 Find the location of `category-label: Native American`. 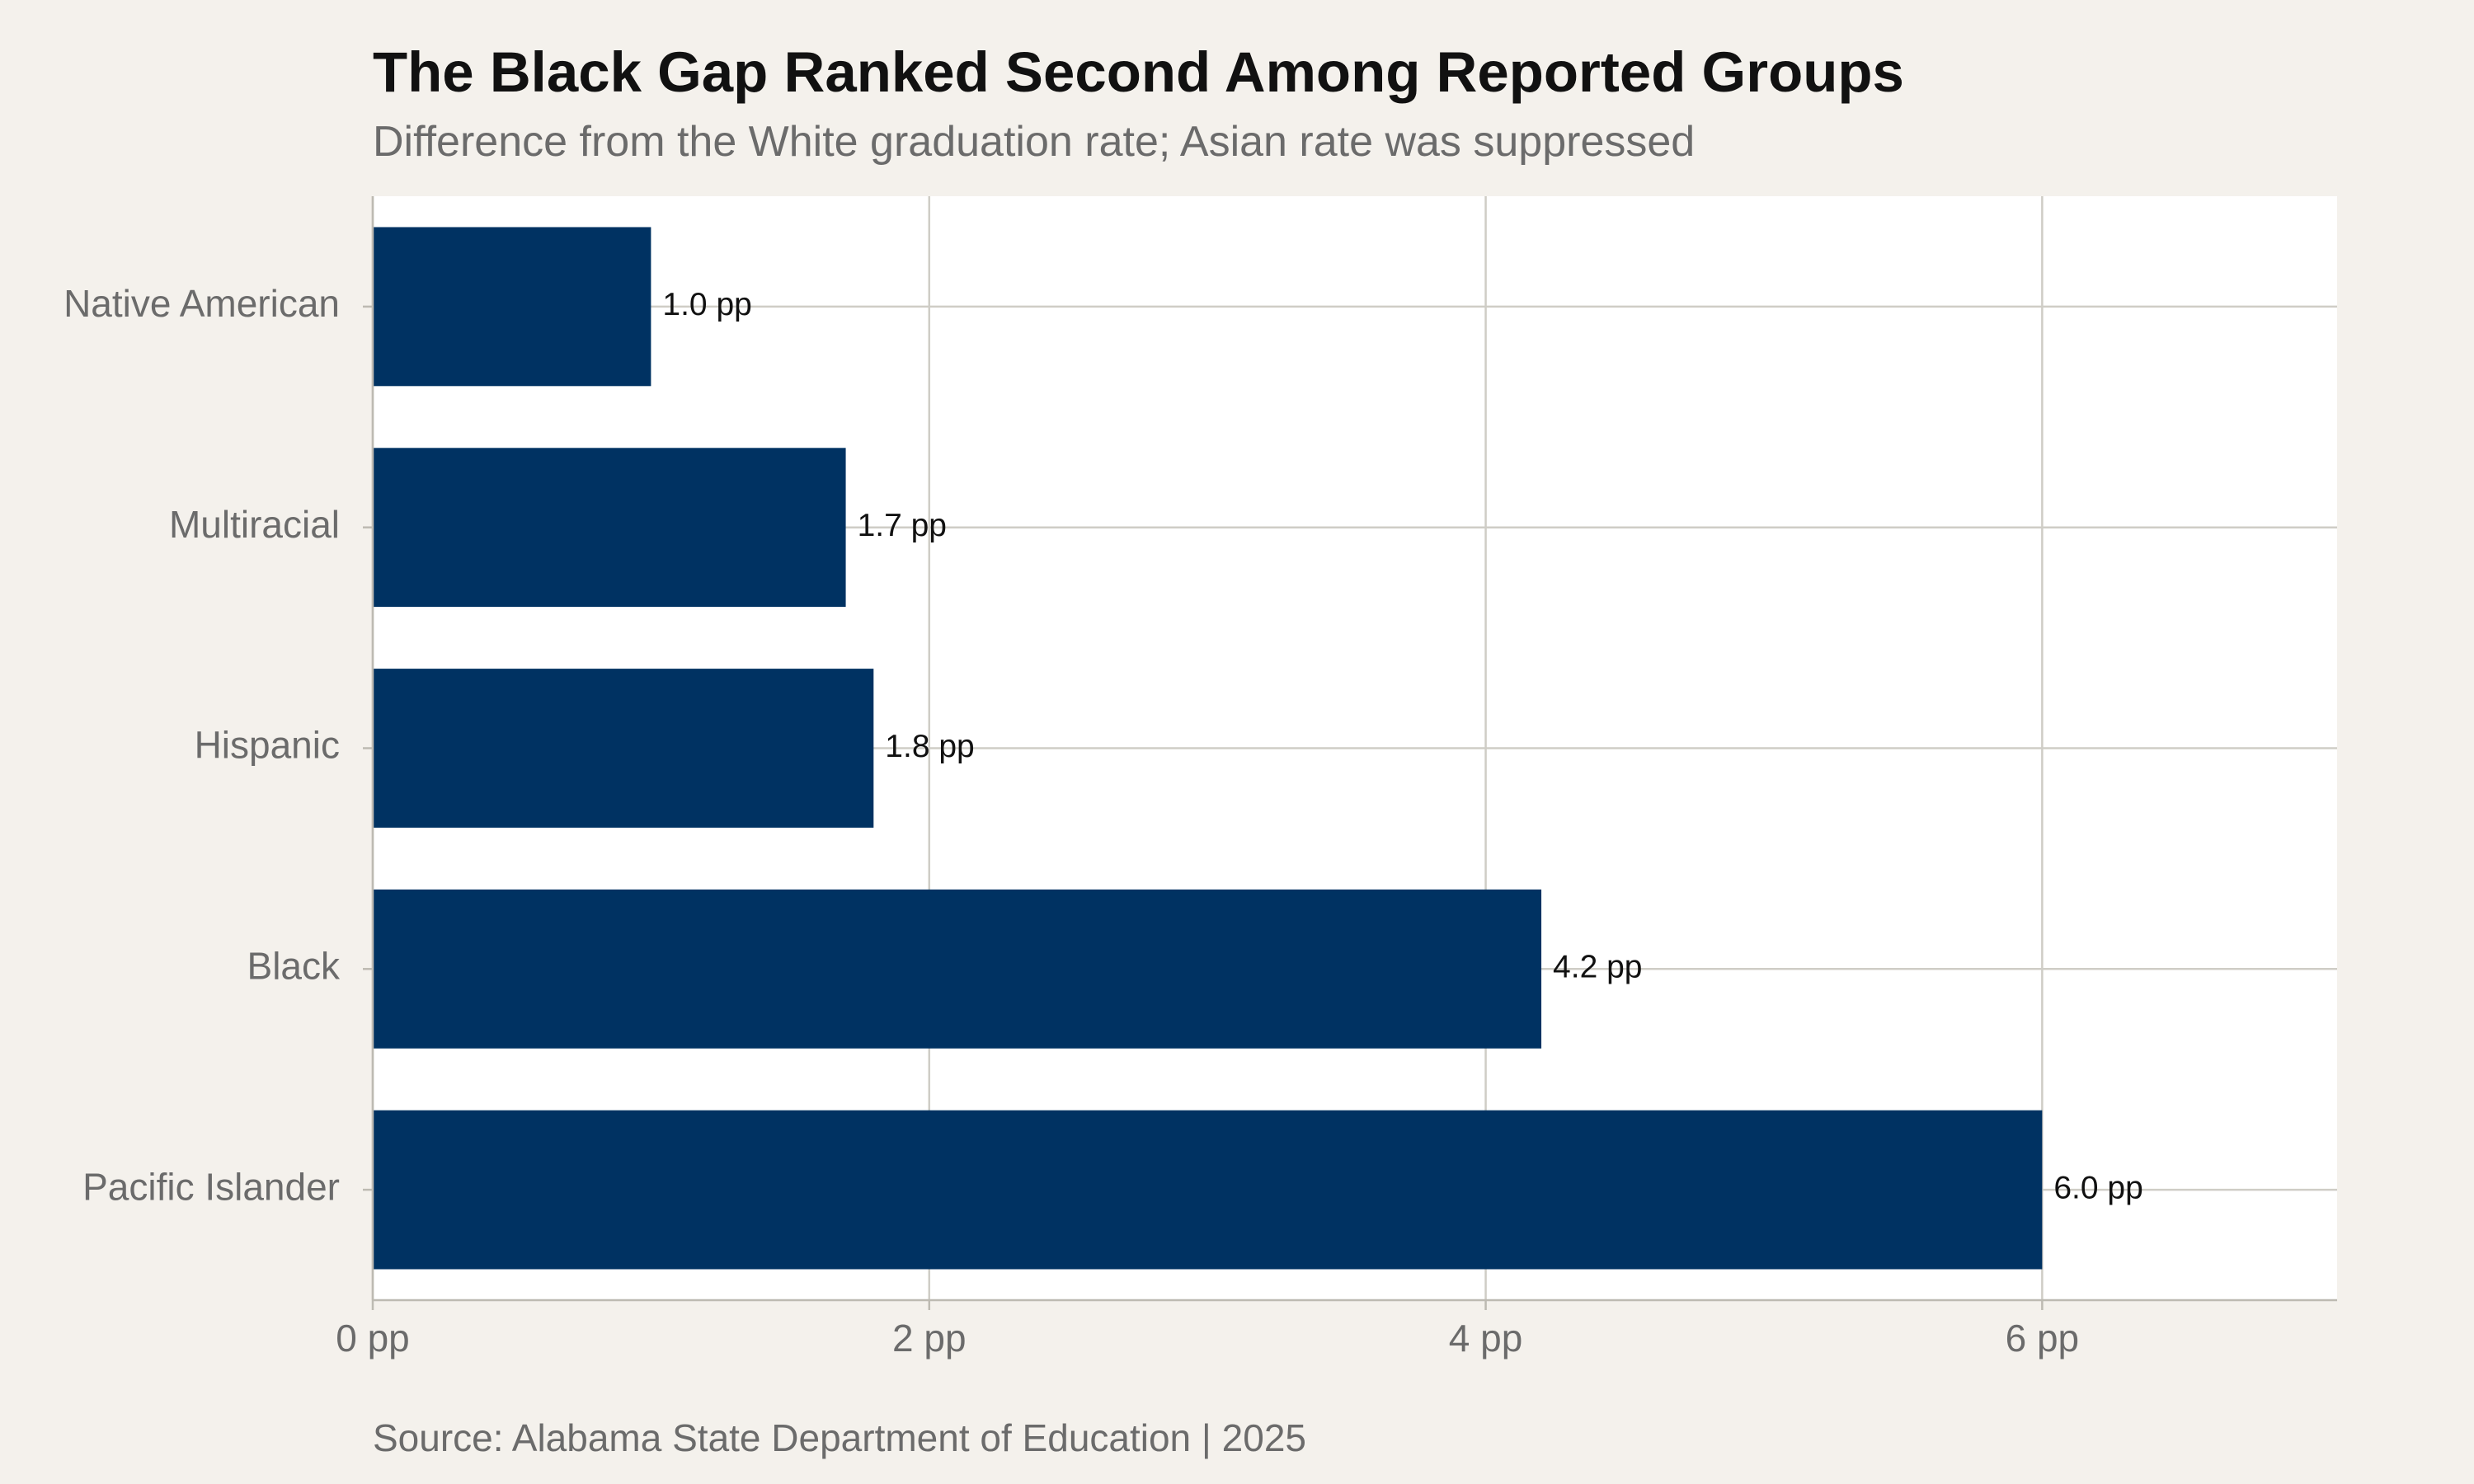

category-label: Native American is located at coordinates (201, 303).